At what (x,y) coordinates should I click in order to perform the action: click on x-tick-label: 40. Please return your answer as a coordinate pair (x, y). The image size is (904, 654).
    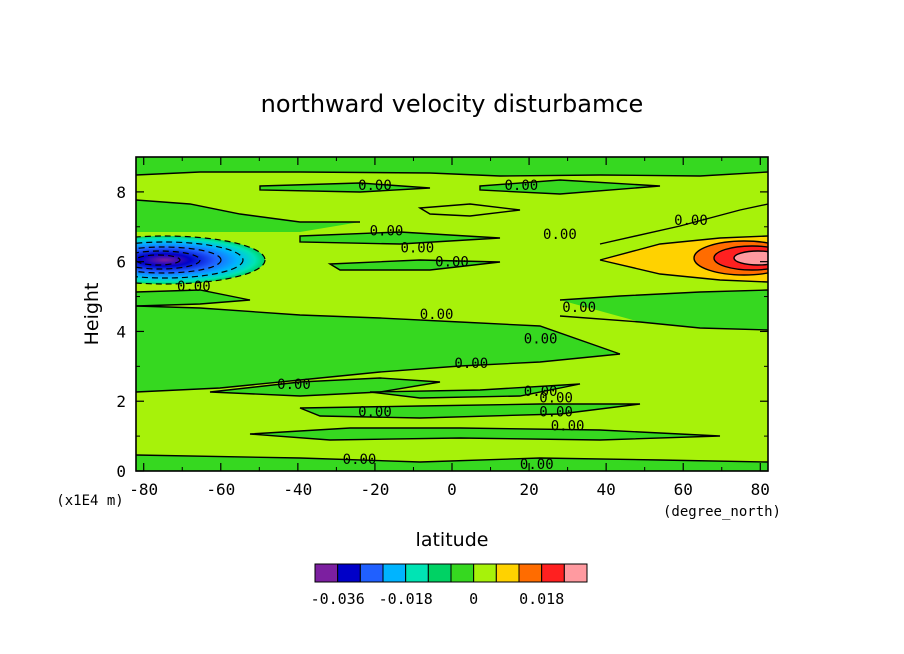
    Looking at the image, I should click on (606, 489).